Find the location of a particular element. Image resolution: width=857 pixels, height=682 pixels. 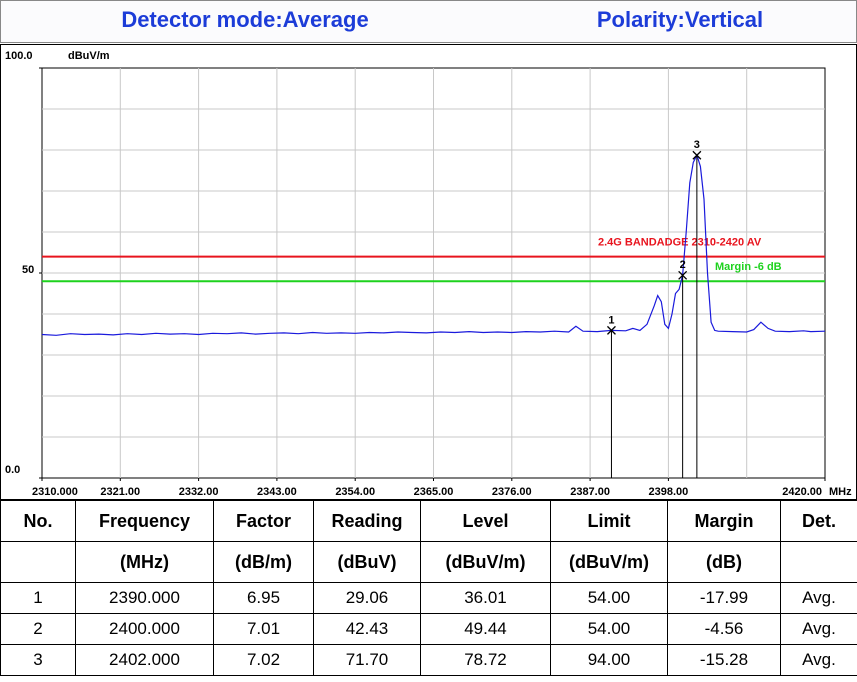

x-tick-label: 2376.00 is located at coordinates (512, 492).